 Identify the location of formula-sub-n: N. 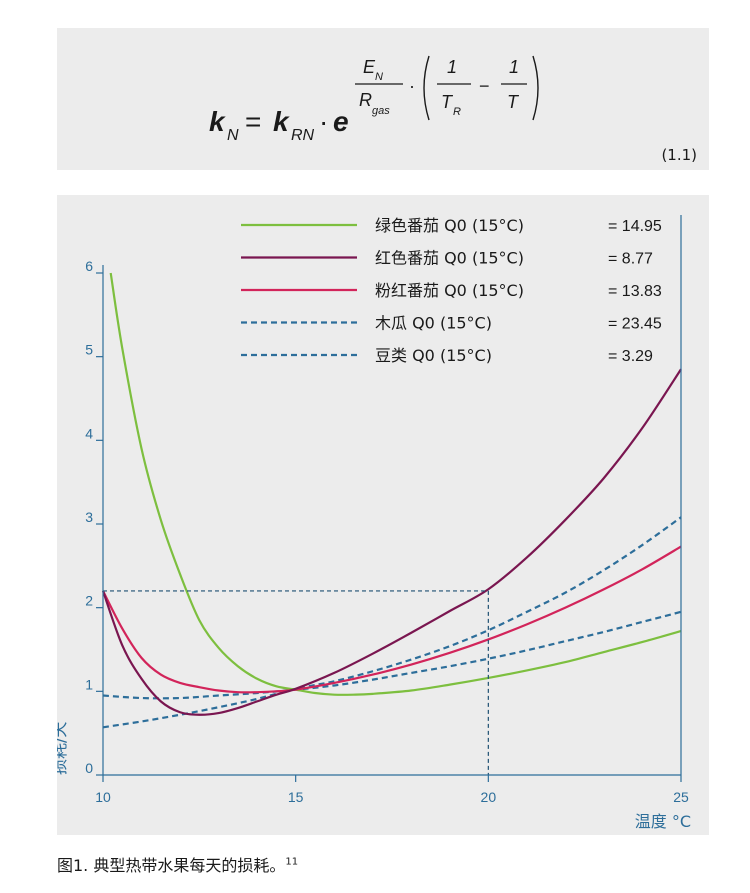
(233, 135).